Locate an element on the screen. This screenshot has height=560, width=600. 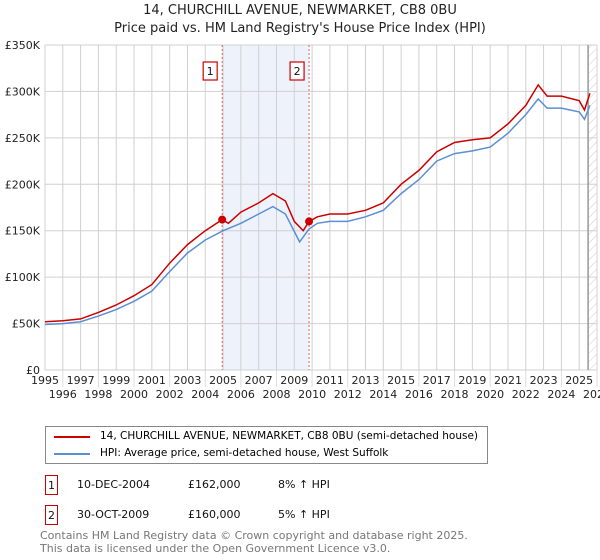
sale-price: £162,000 is located at coordinates (214, 484).